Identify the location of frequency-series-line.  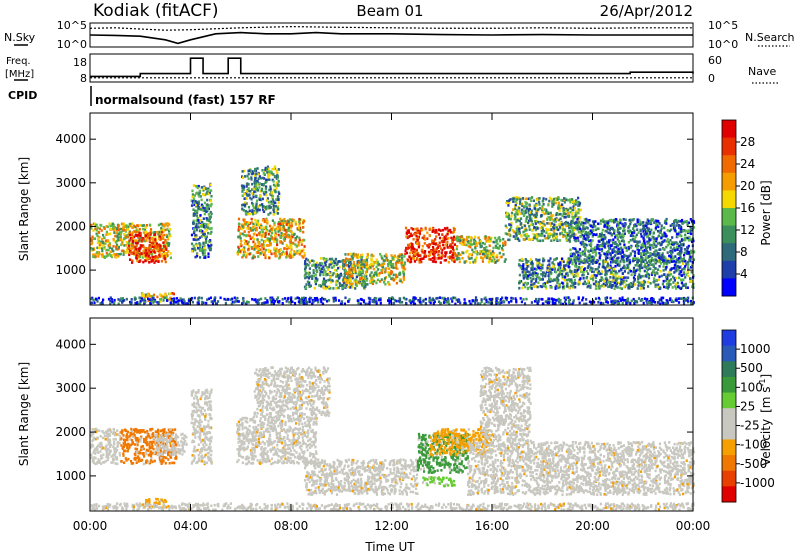
(392, 67).